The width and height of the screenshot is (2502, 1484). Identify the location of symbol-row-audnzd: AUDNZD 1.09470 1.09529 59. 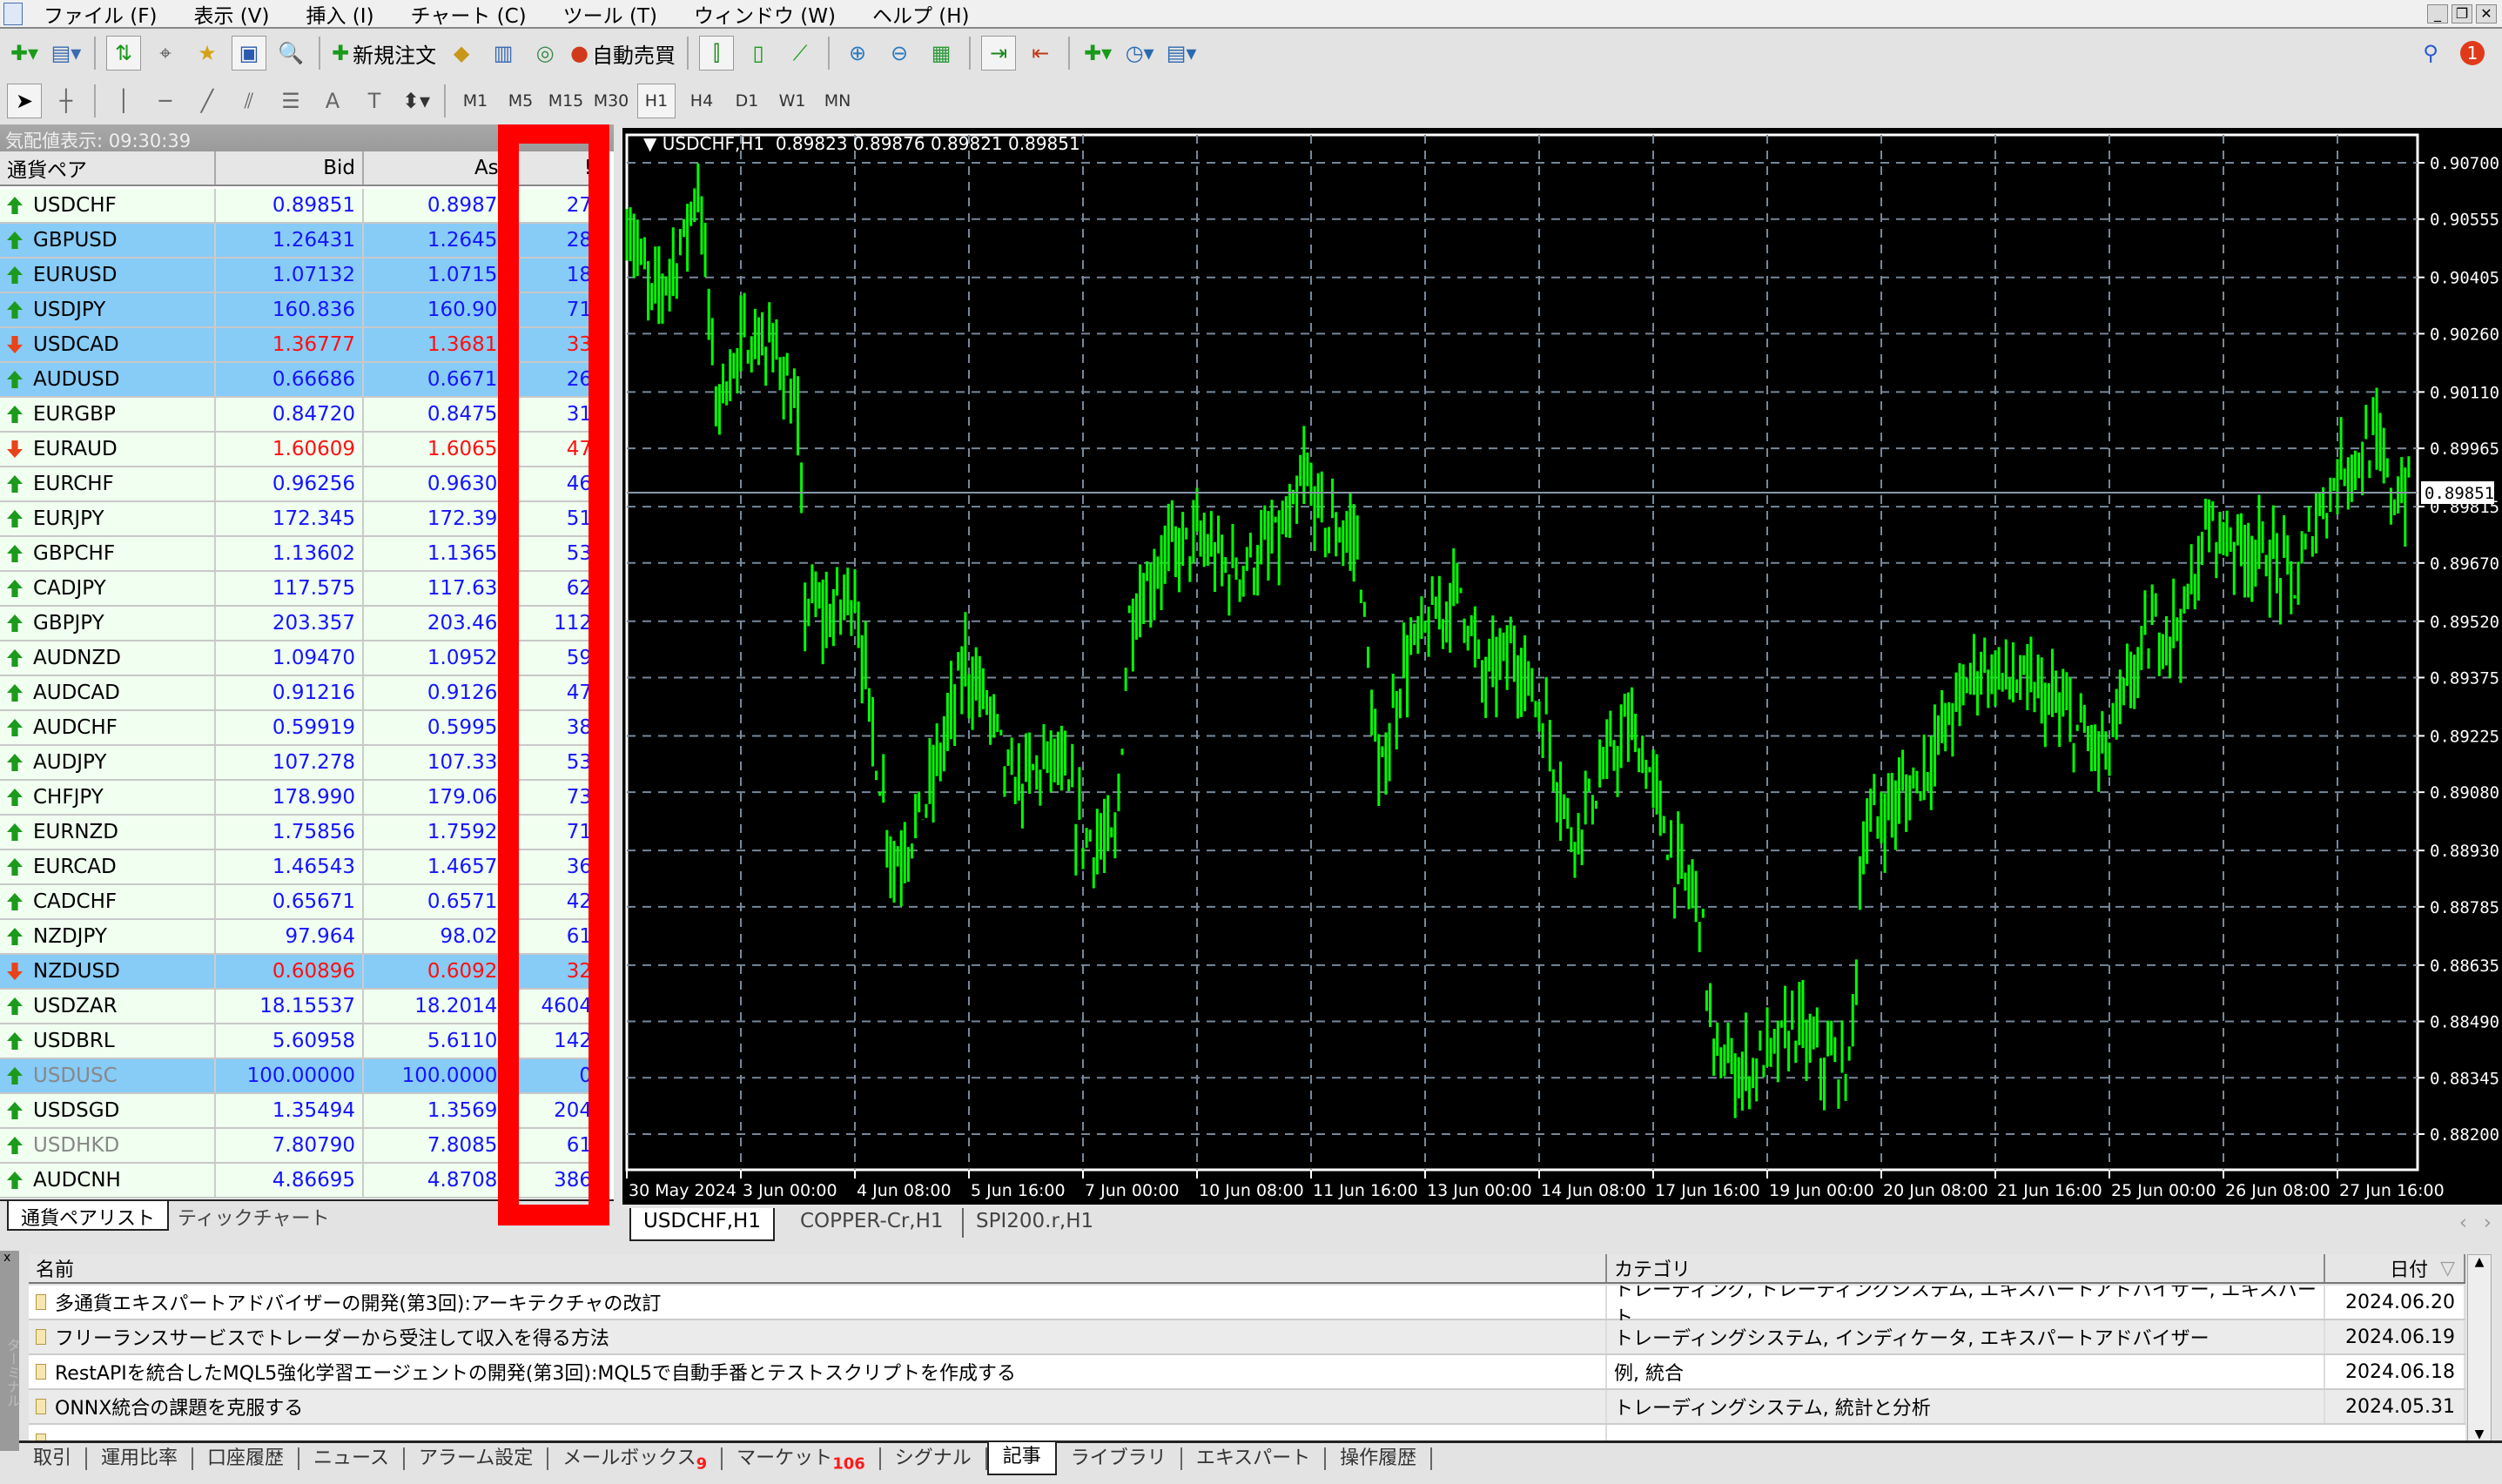
(300, 658).